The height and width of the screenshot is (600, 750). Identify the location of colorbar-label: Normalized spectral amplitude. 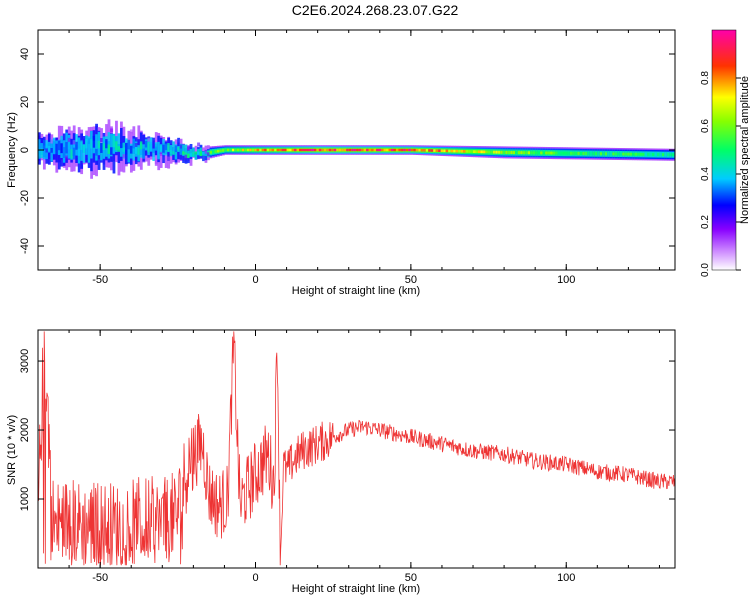
(744, 150).